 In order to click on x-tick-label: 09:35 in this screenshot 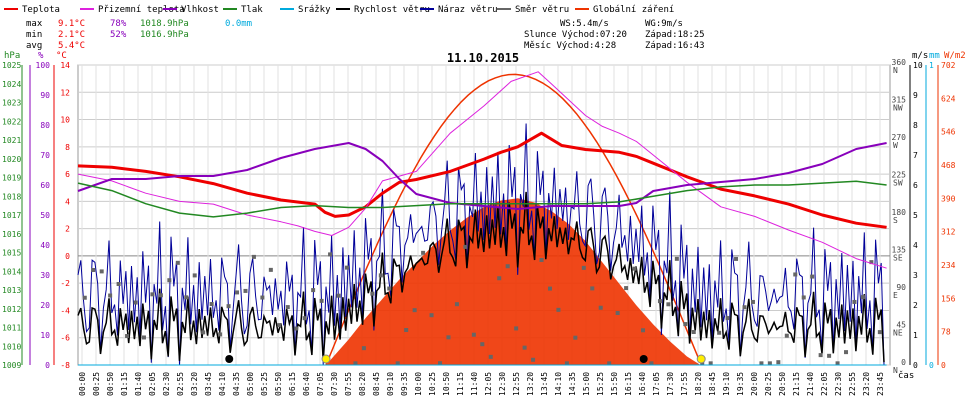, I will do `click(404, 384)`.